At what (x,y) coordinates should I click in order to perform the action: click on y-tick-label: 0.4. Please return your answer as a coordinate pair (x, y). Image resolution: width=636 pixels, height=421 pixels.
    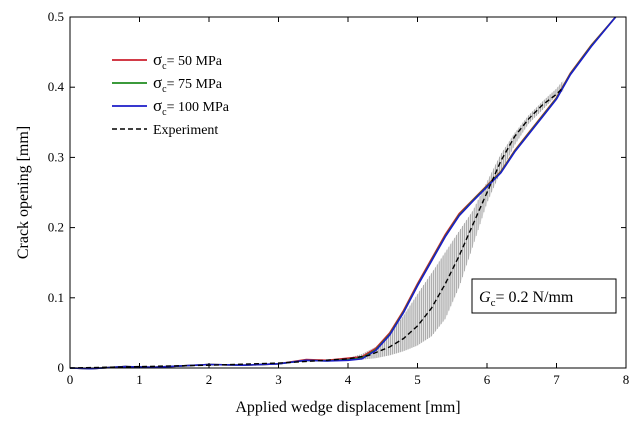
    Looking at the image, I should click on (56, 86).